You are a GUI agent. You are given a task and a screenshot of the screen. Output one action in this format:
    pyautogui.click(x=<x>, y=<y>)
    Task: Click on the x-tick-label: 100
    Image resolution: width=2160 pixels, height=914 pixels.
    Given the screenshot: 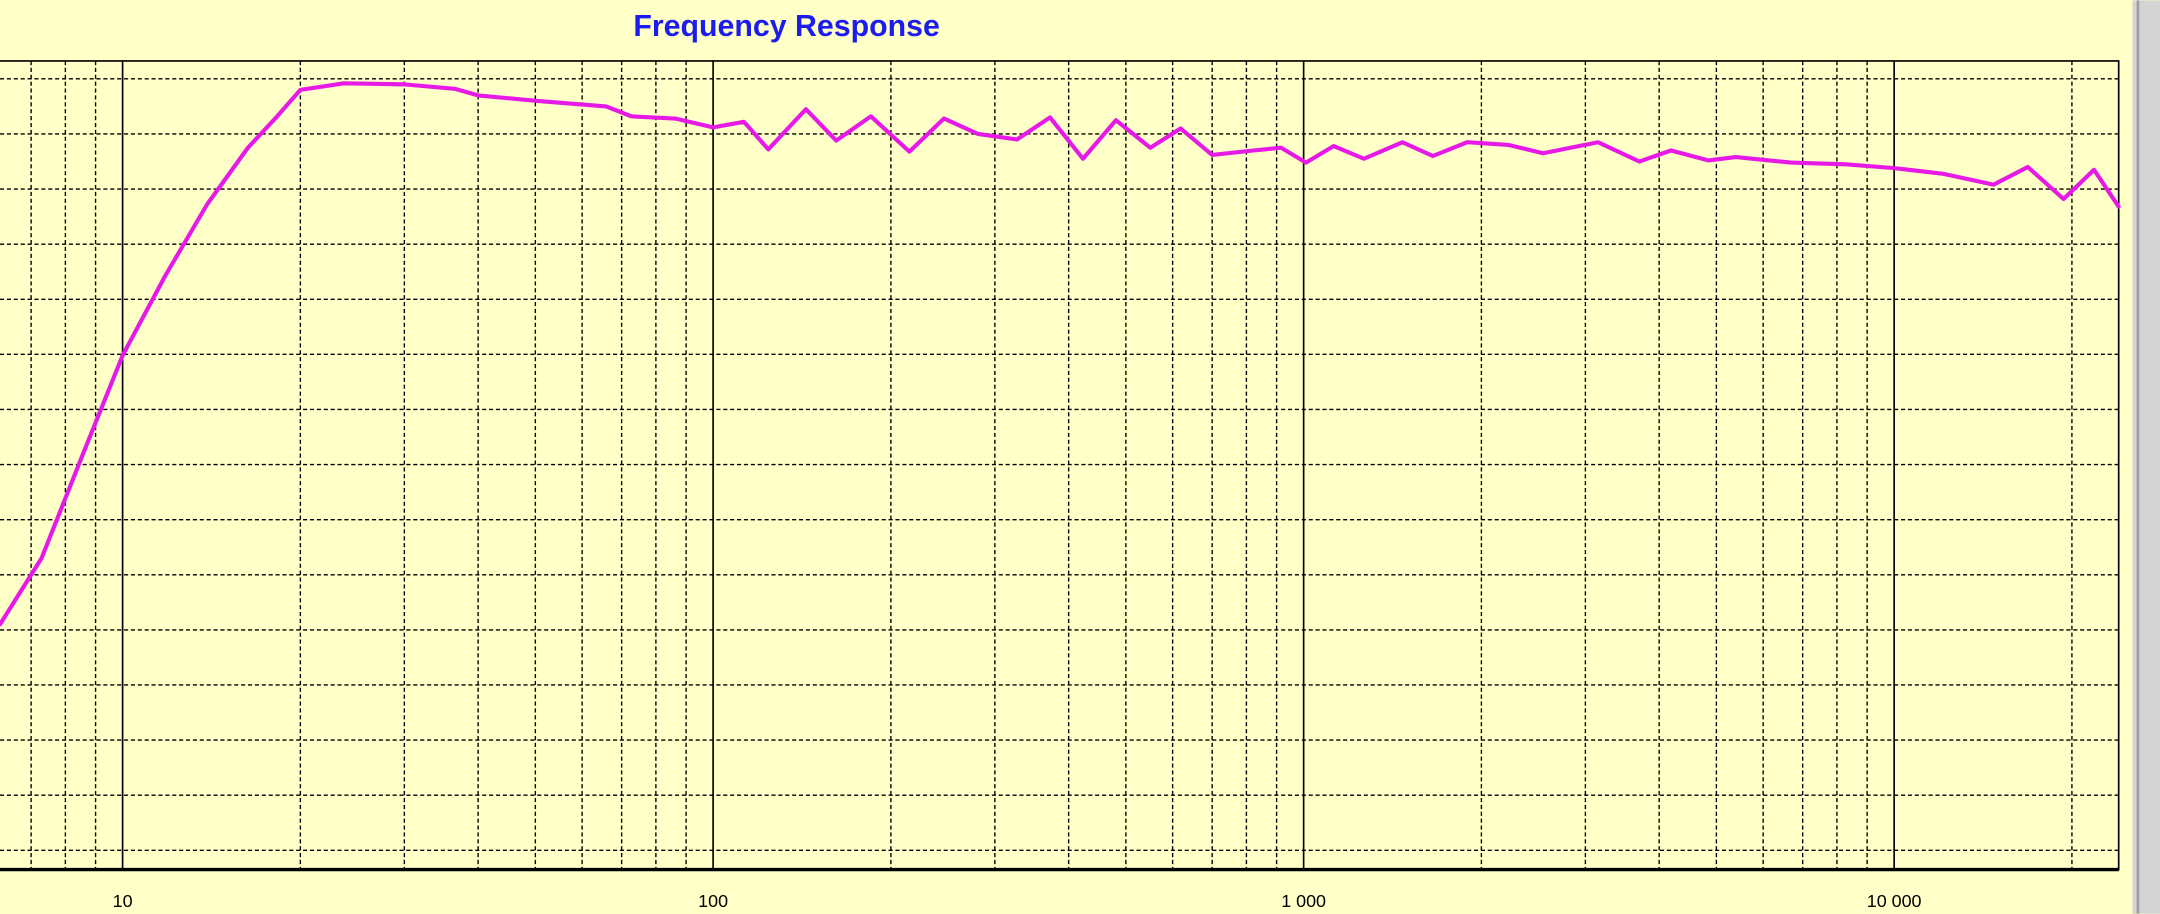 What is the action you would take?
    pyautogui.click(x=713, y=901)
    